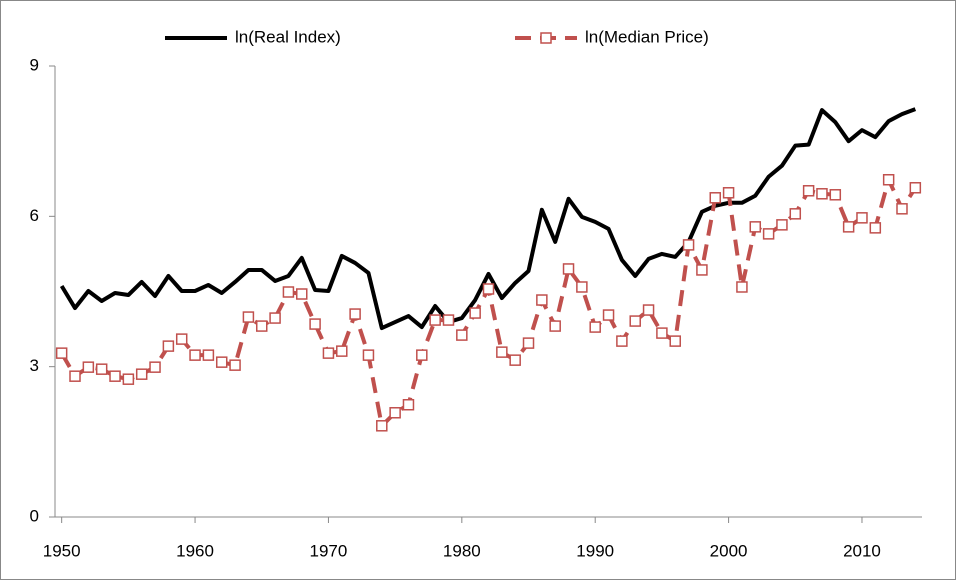  Describe the element at coordinates (288, 36) in the screenshot. I see `legend-label: ln(Real Index)` at that location.